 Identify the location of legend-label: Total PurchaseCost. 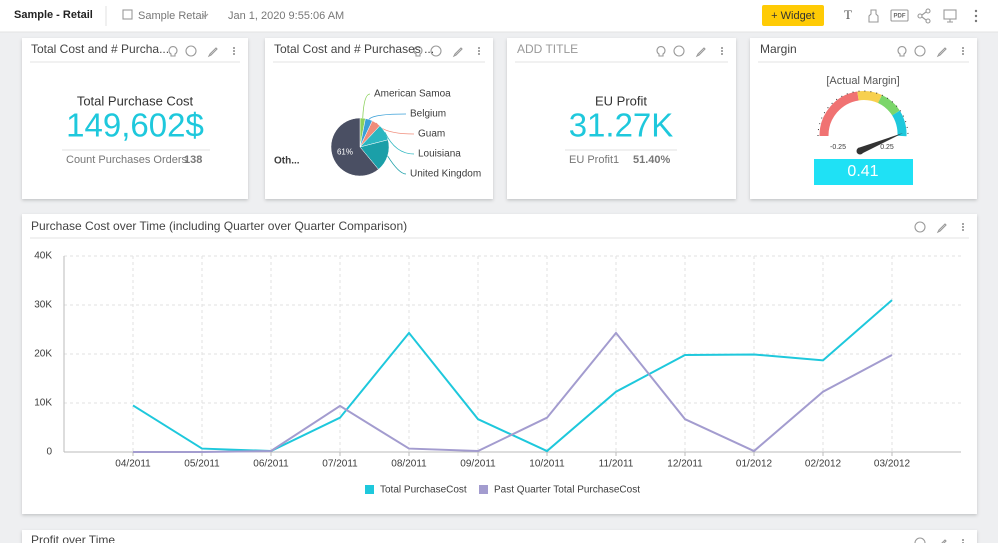
(423, 490).